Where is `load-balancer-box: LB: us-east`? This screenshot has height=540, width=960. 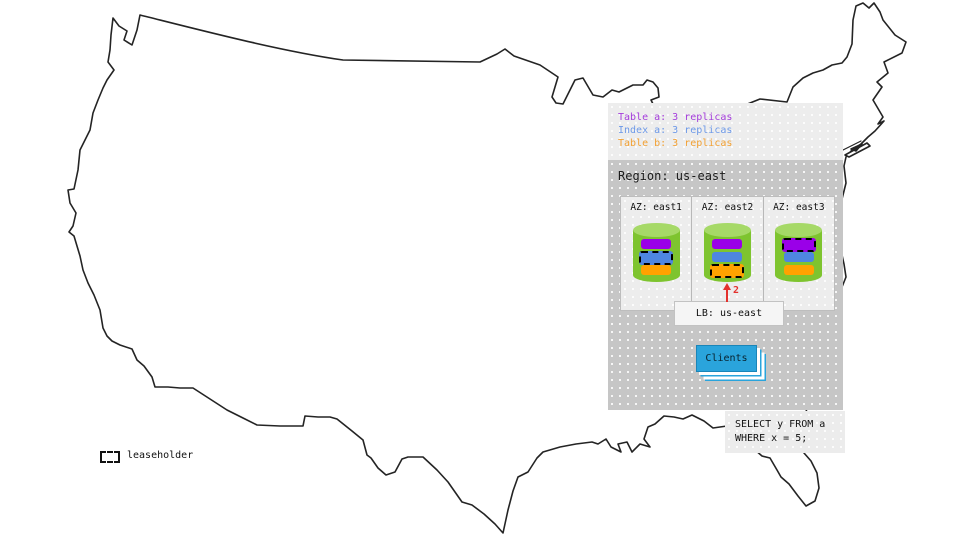 load-balancer-box: LB: us-east is located at coordinates (729, 313).